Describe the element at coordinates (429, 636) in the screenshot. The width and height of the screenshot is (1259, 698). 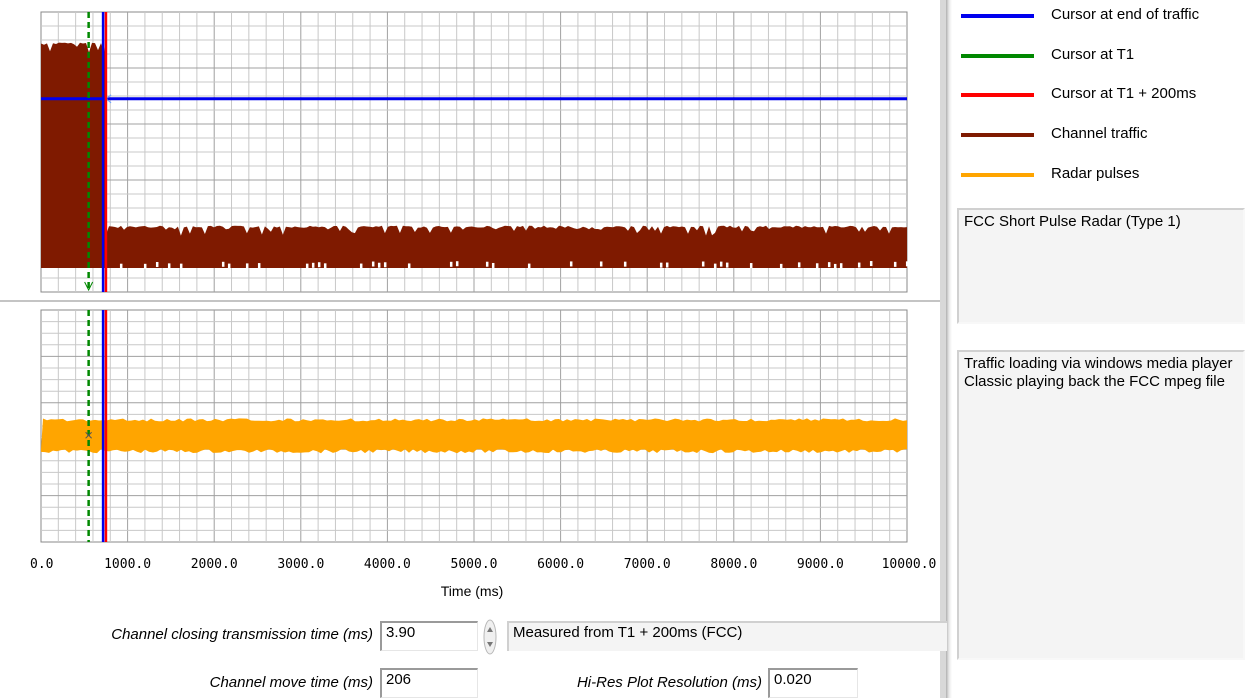
I see `closing-time-field: 3.90` at that location.